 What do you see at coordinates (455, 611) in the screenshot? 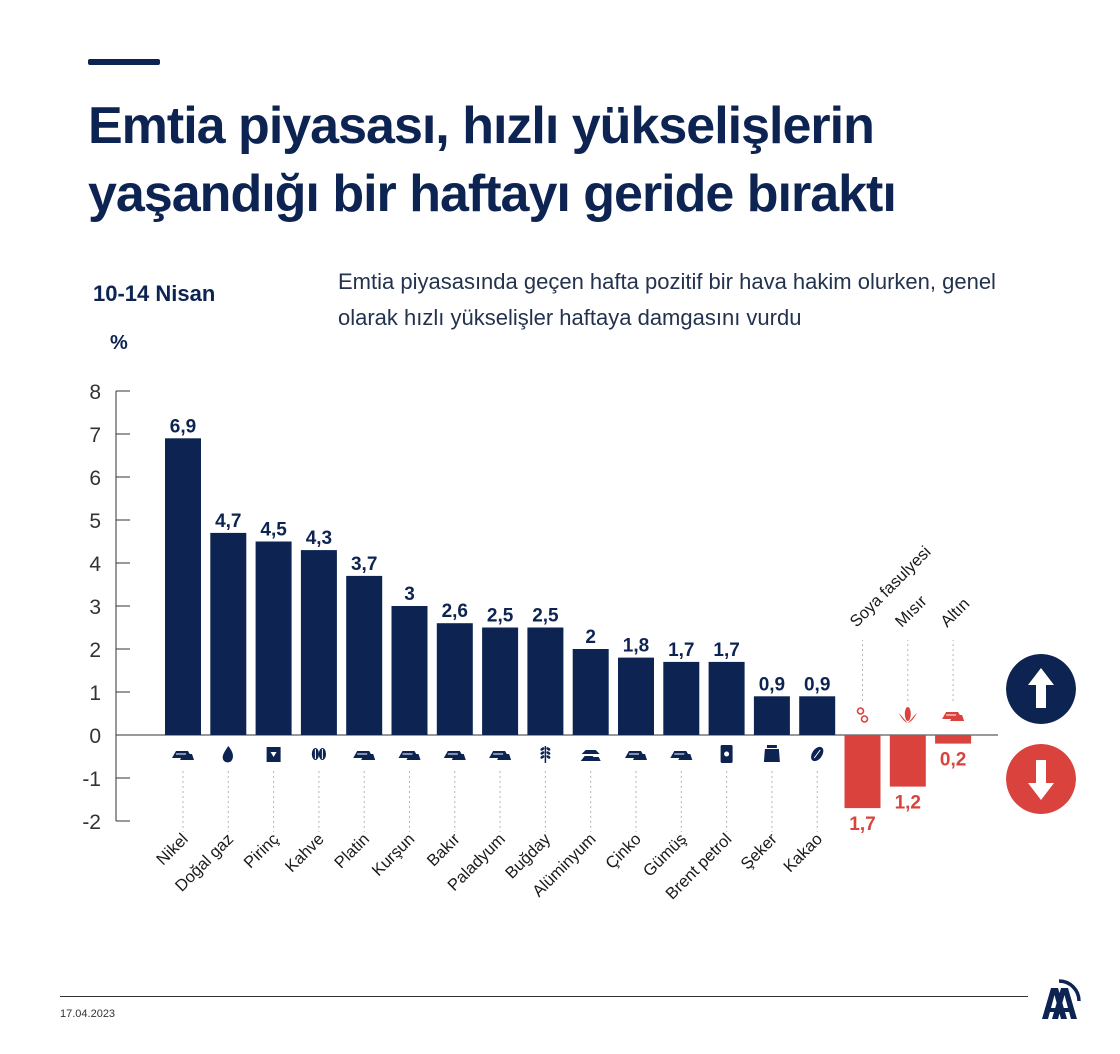
I see `bar-value-label: 2,6` at bounding box center [455, 611].